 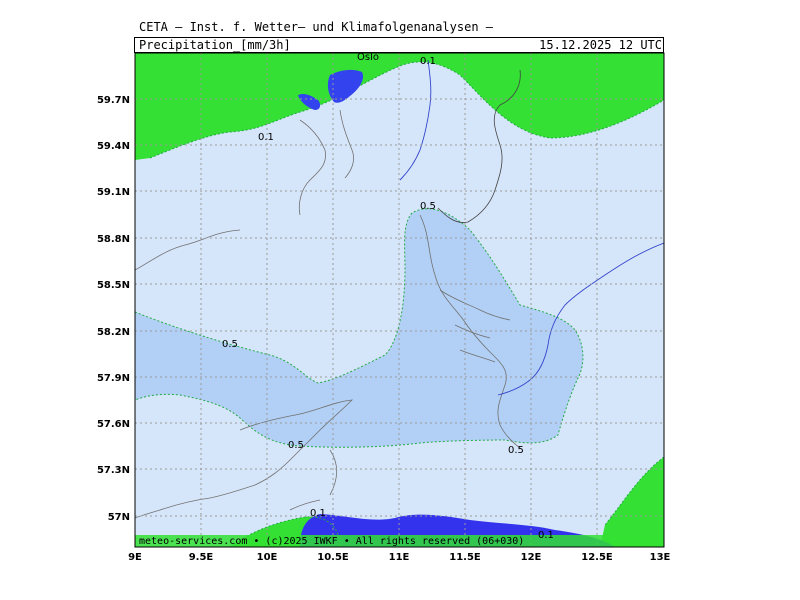 What do you see at coordinates (660, 557) in the screenshot?
I see `lon-tick-label: 13E` at bounding box center [660, 557].